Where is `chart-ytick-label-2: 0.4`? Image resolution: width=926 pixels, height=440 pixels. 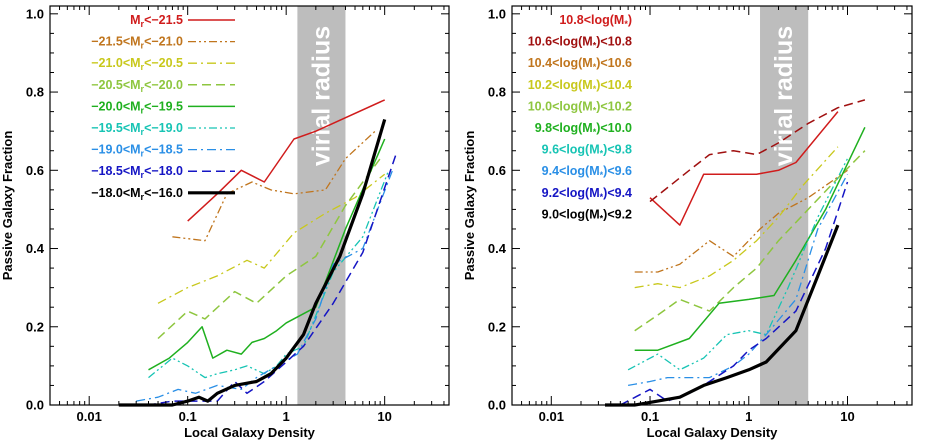 chart-ytick-label-2: 0.4 is located at coordinates (35, 248).